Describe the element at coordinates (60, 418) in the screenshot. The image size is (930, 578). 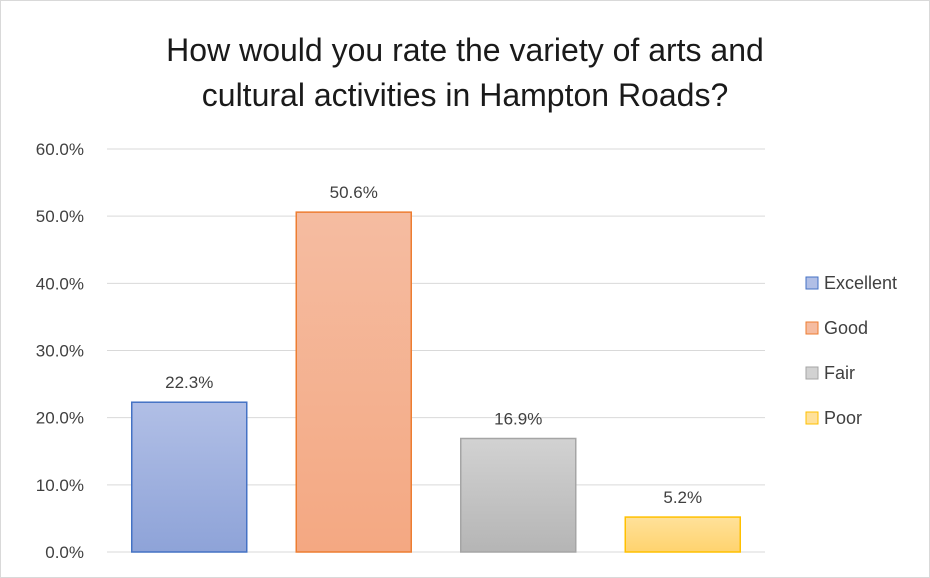
I see `y-tick-label: 20.0%` at that location.